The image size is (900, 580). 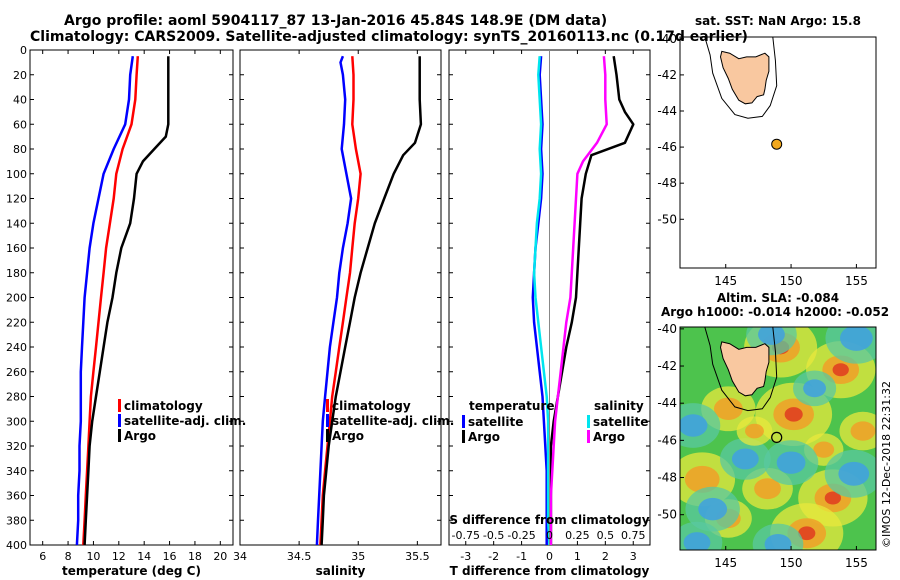 I want to click on sla_map-frame, so click(x=778, y=438).